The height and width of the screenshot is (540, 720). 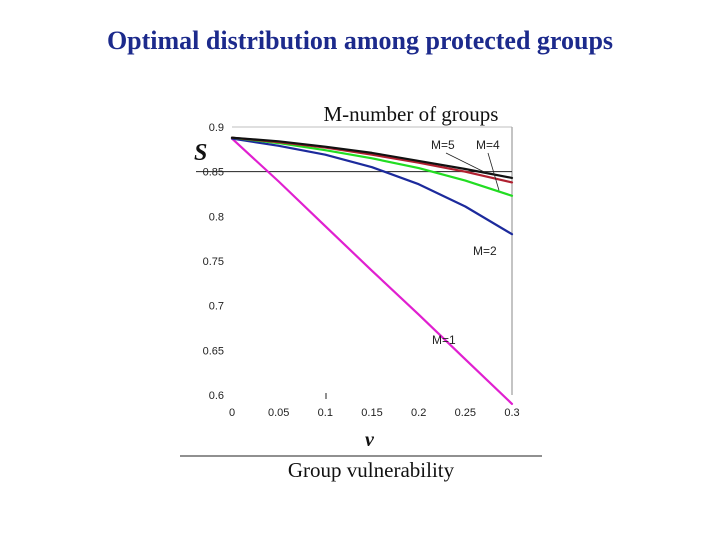 What do you see at coordinates (213, 173) in the screenshot?
I see `y-tick-label: 0.85` at bounding box center [213, 173].